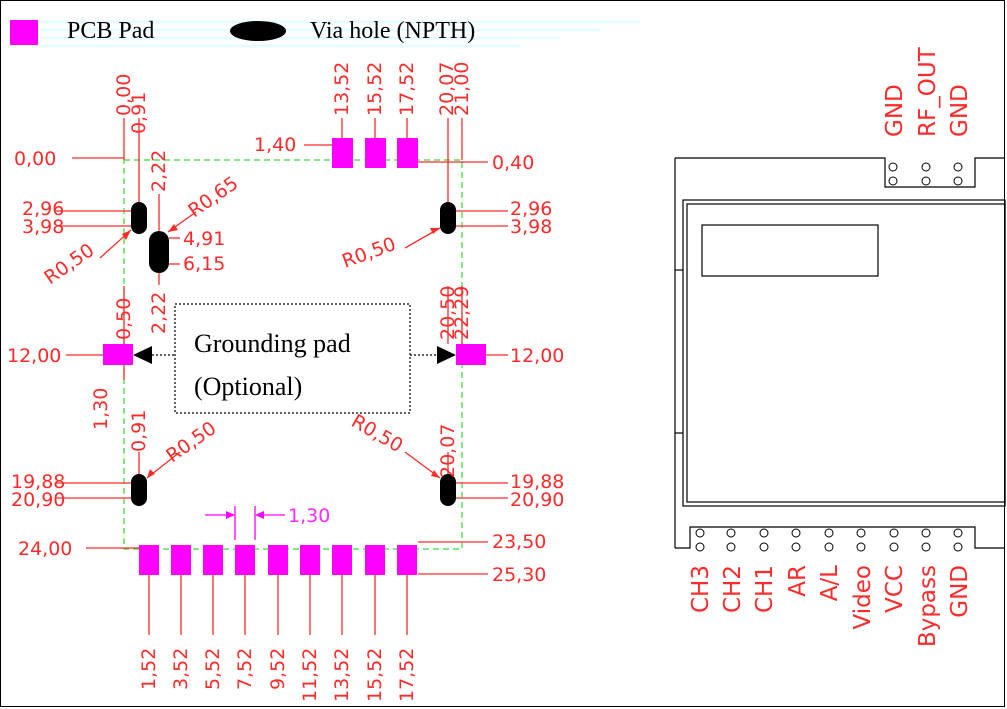 Image resolution: width=1007 pixels, height=709 pixels. I want to click on radius-arrows, so click(281, 351).